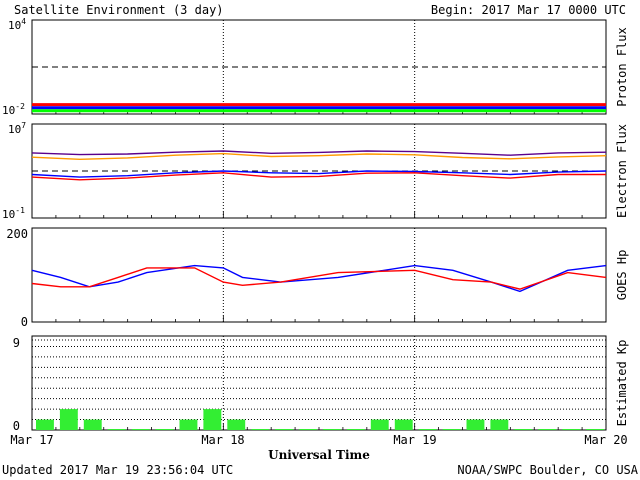  I want to click on hp-ymin-label: 0, so click(24, 322).